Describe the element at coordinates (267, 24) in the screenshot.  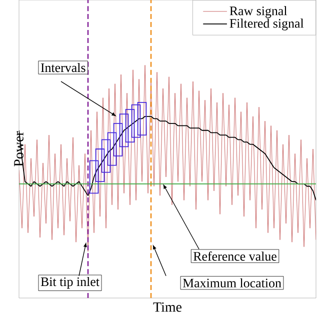
I see `legend-label: Filtered signal` at that location.